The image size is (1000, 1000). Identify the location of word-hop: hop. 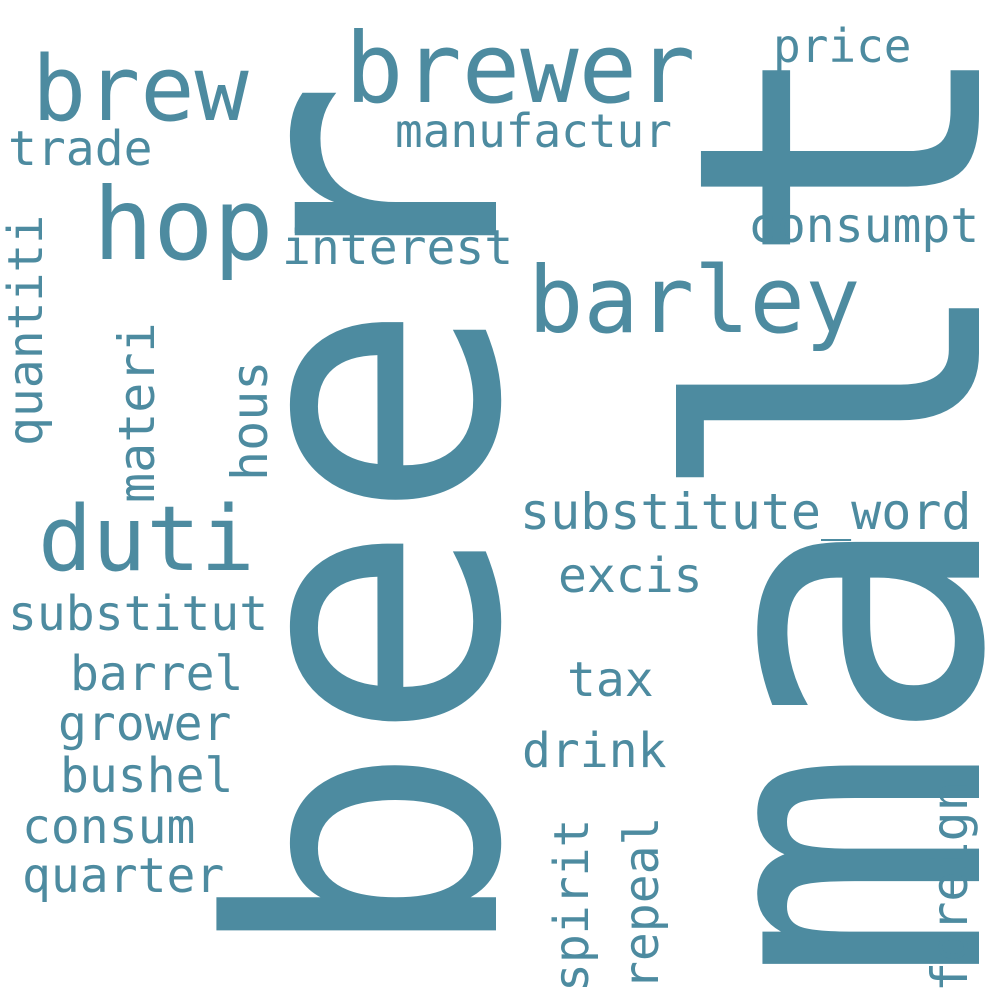
(183, 224).